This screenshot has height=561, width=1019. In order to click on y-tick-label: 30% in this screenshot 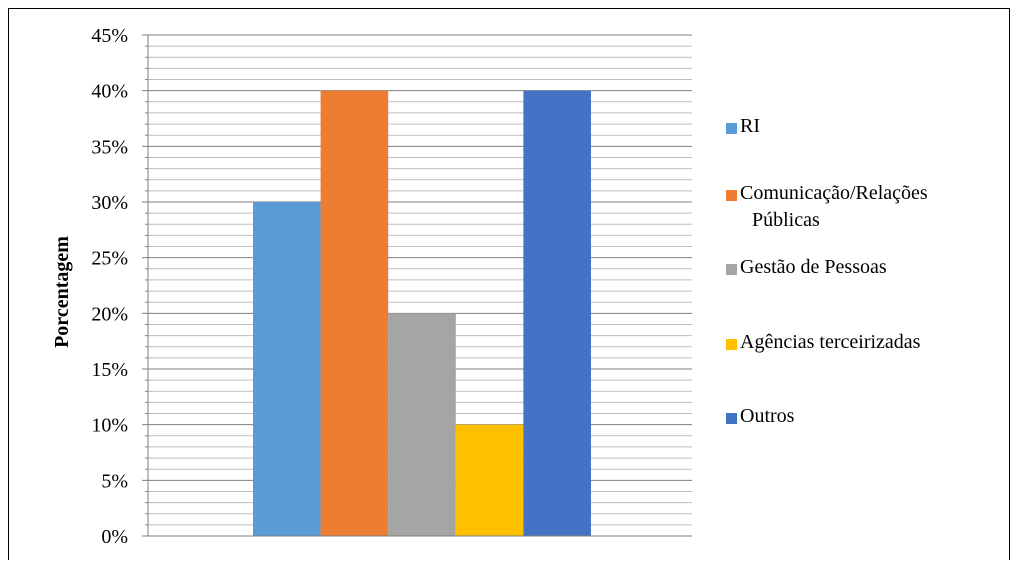, I will do `click(109, 203)`.